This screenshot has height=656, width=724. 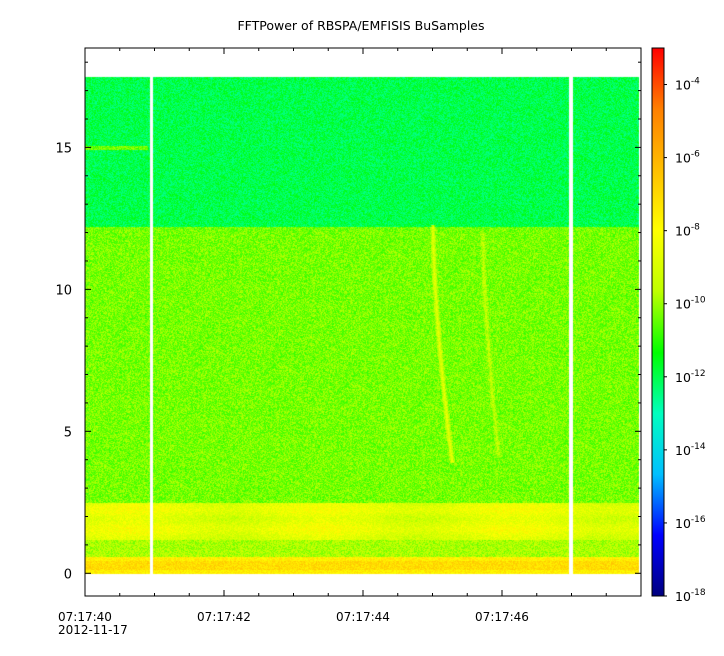 I want to click on y-tick-label: 0, so click(x=68, y=574).